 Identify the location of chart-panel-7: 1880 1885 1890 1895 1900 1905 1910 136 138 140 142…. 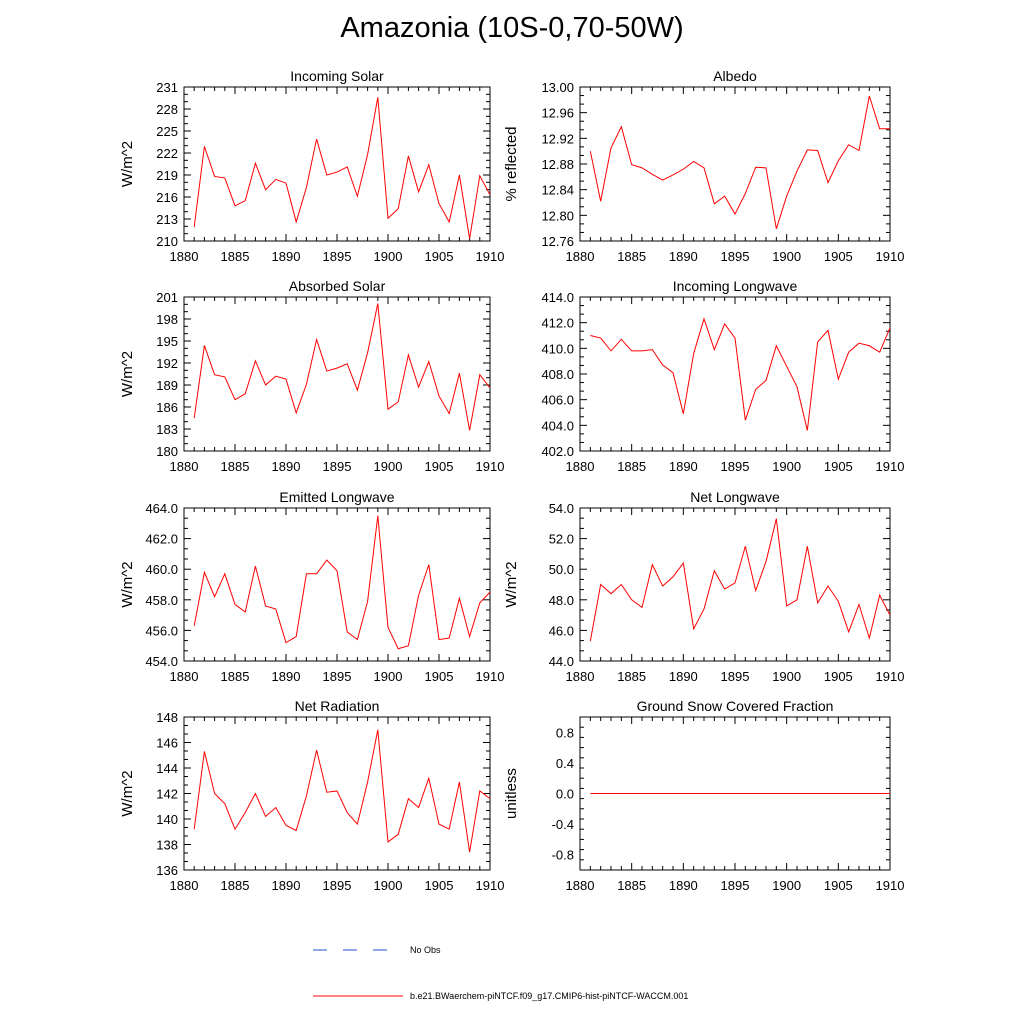
(311, 795).